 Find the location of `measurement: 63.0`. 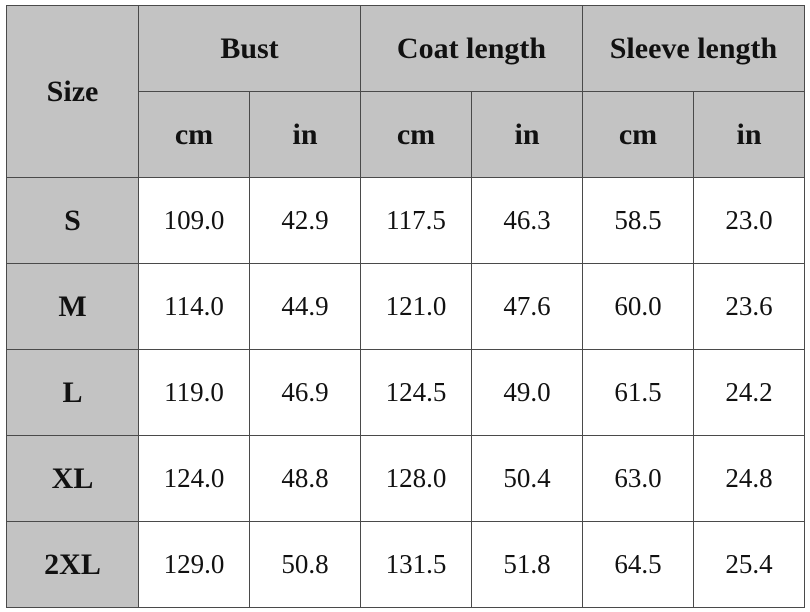

measurement: 63.0 is located at coordinates (638, 478).